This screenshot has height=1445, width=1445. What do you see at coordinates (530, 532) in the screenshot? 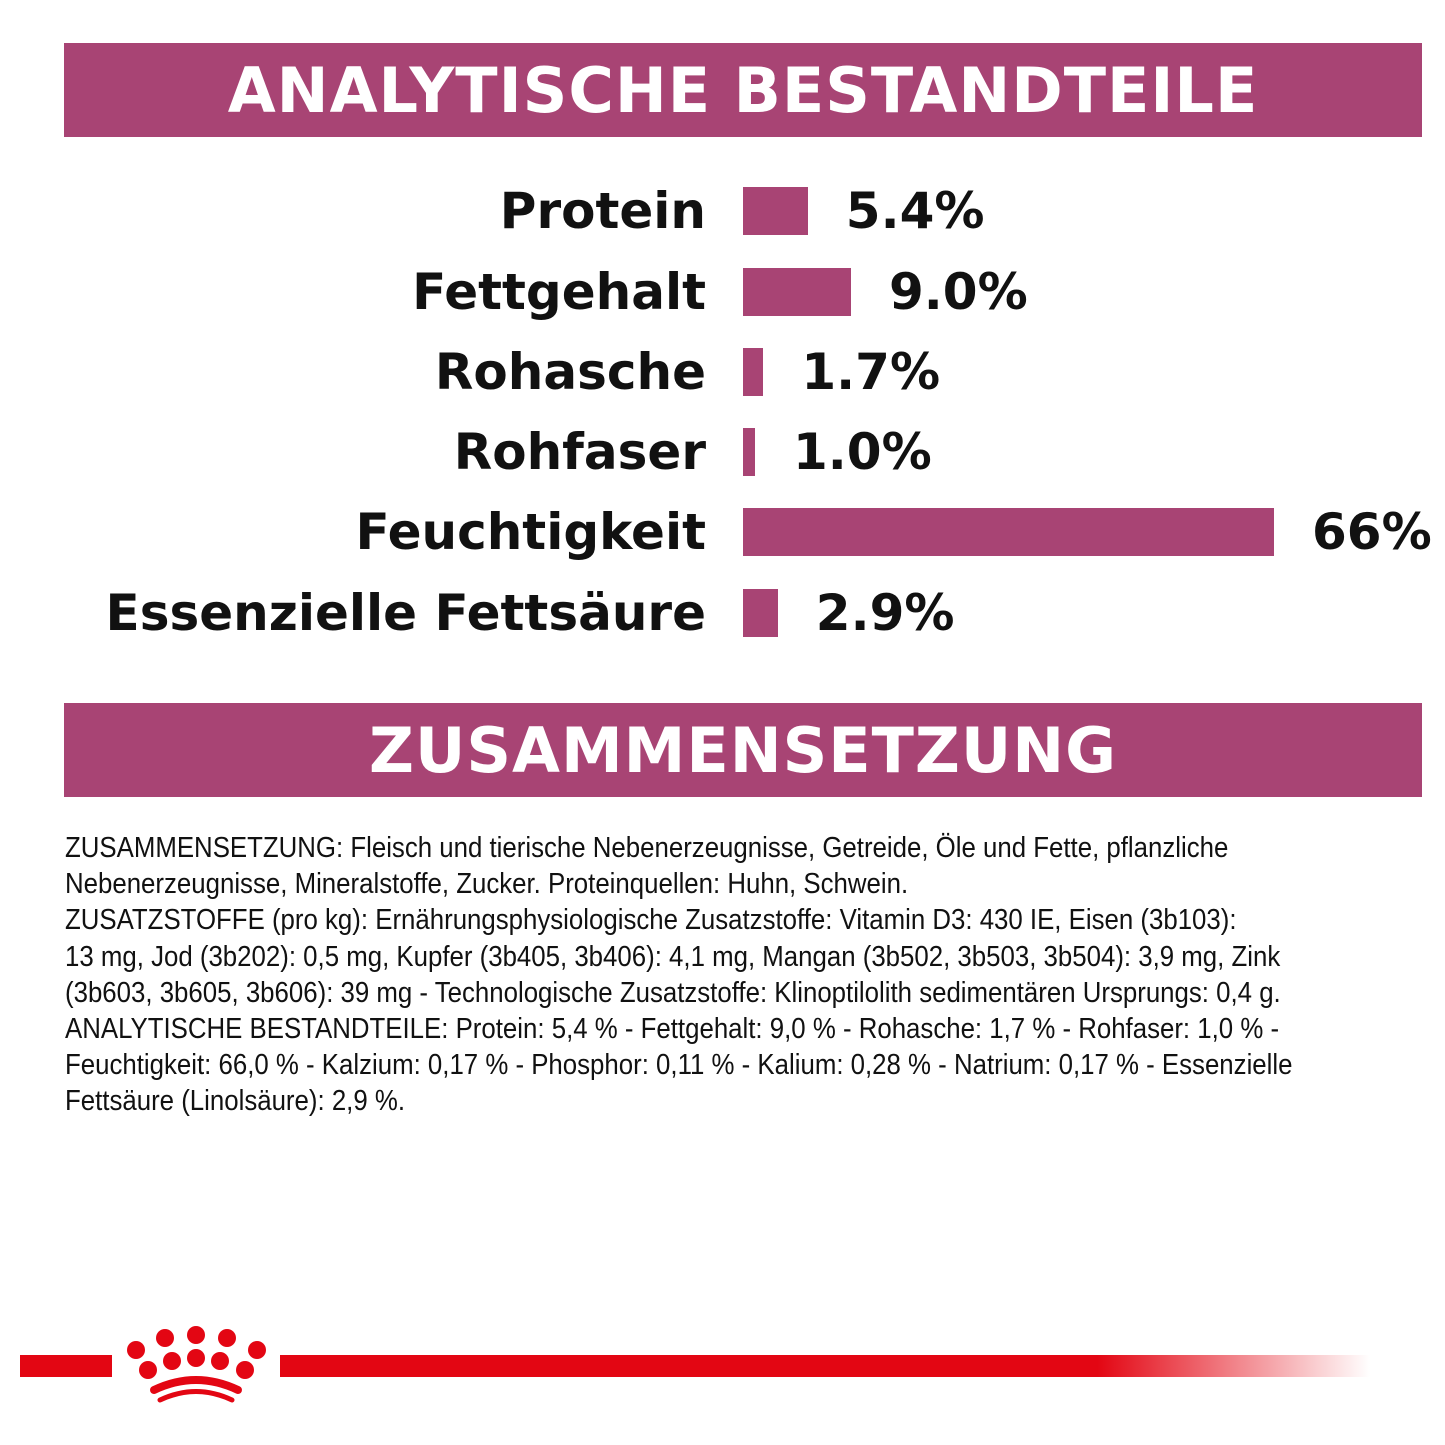
I see `category-label: Feuchtigkeit` at bounding box center [530, 532].